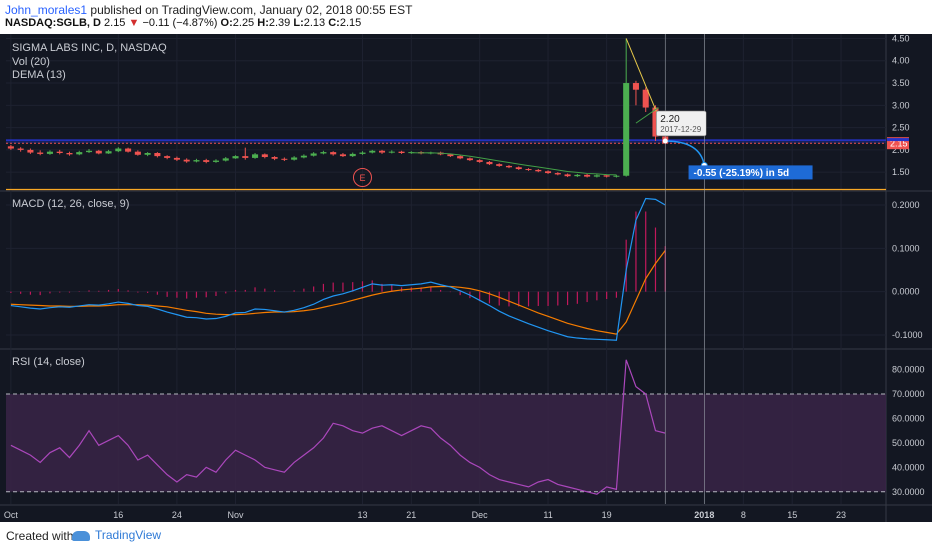  I want to click on price-axis-tick-label: 4.00, so click(901, 61).